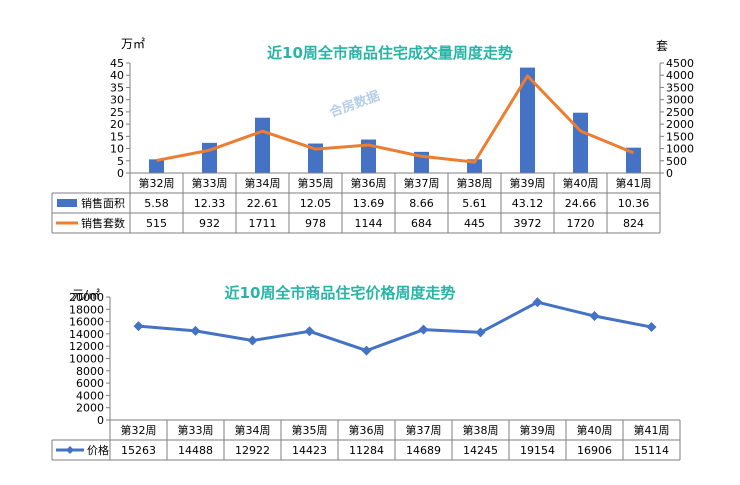  I want to click on chart1-units-value: 515, so click(156, 223).